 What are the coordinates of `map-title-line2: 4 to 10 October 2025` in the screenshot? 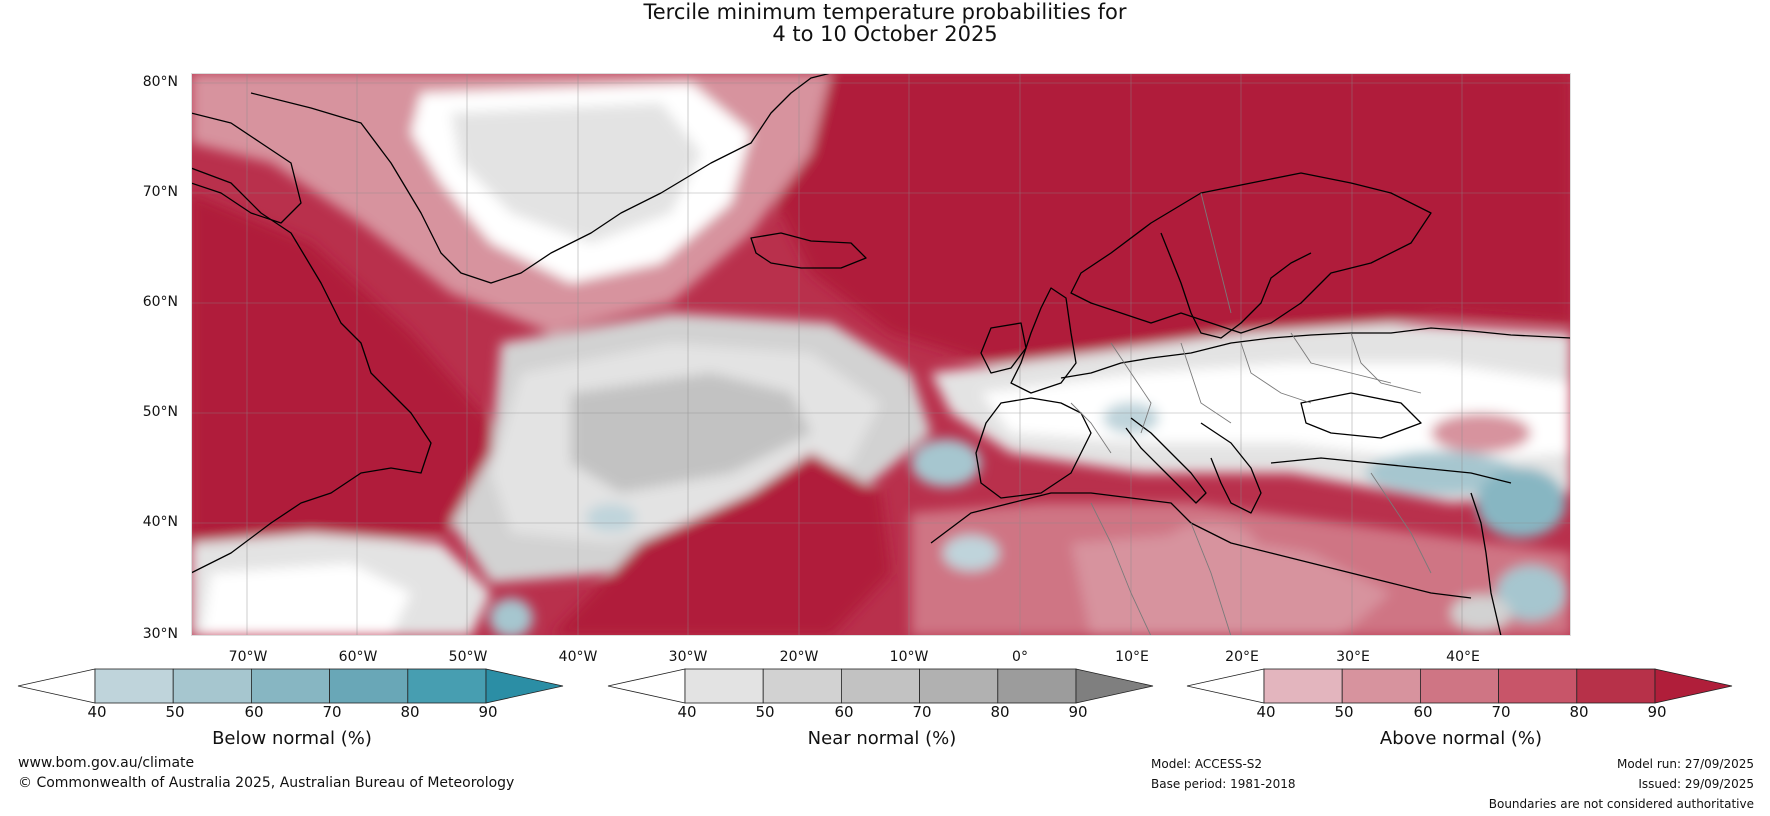 It's located at (885, 34).